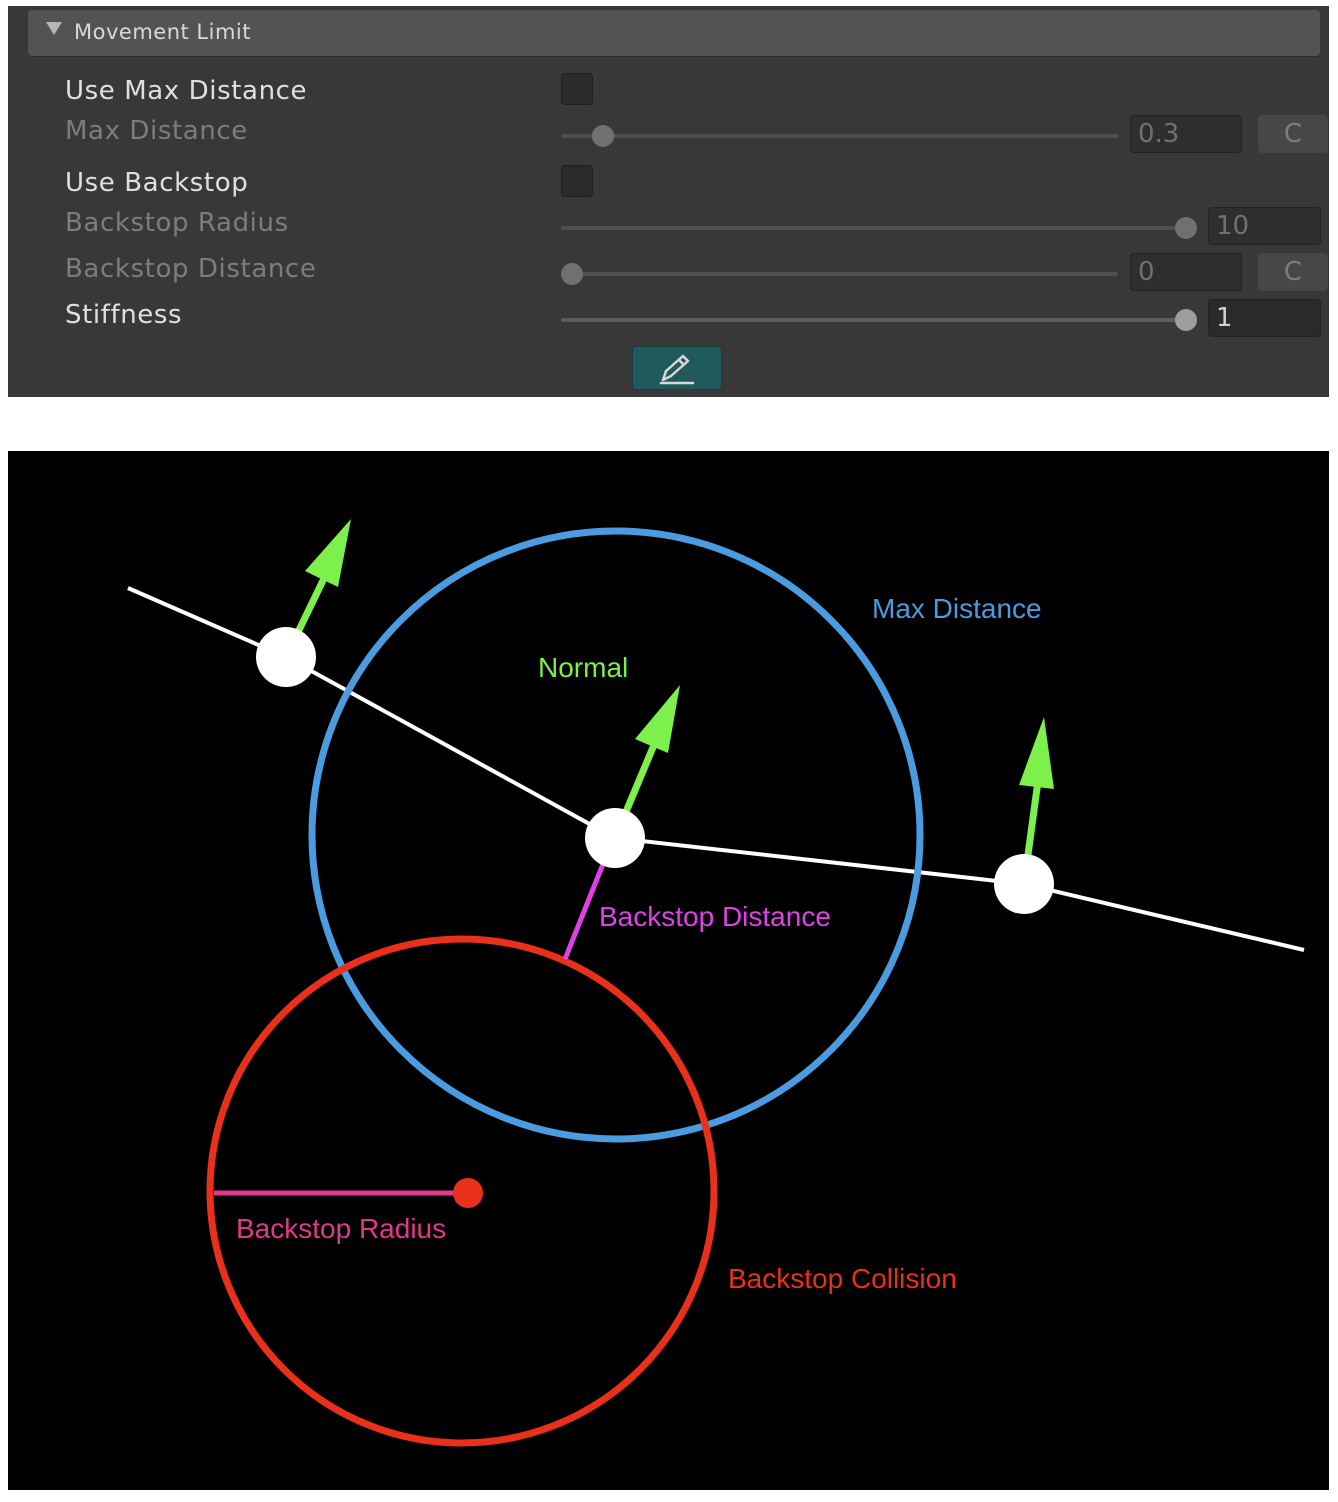  Describe the element at coordinates (674, 33) in the screenshot. I see `section-header-movement-limit: Movement Limit` at that location.